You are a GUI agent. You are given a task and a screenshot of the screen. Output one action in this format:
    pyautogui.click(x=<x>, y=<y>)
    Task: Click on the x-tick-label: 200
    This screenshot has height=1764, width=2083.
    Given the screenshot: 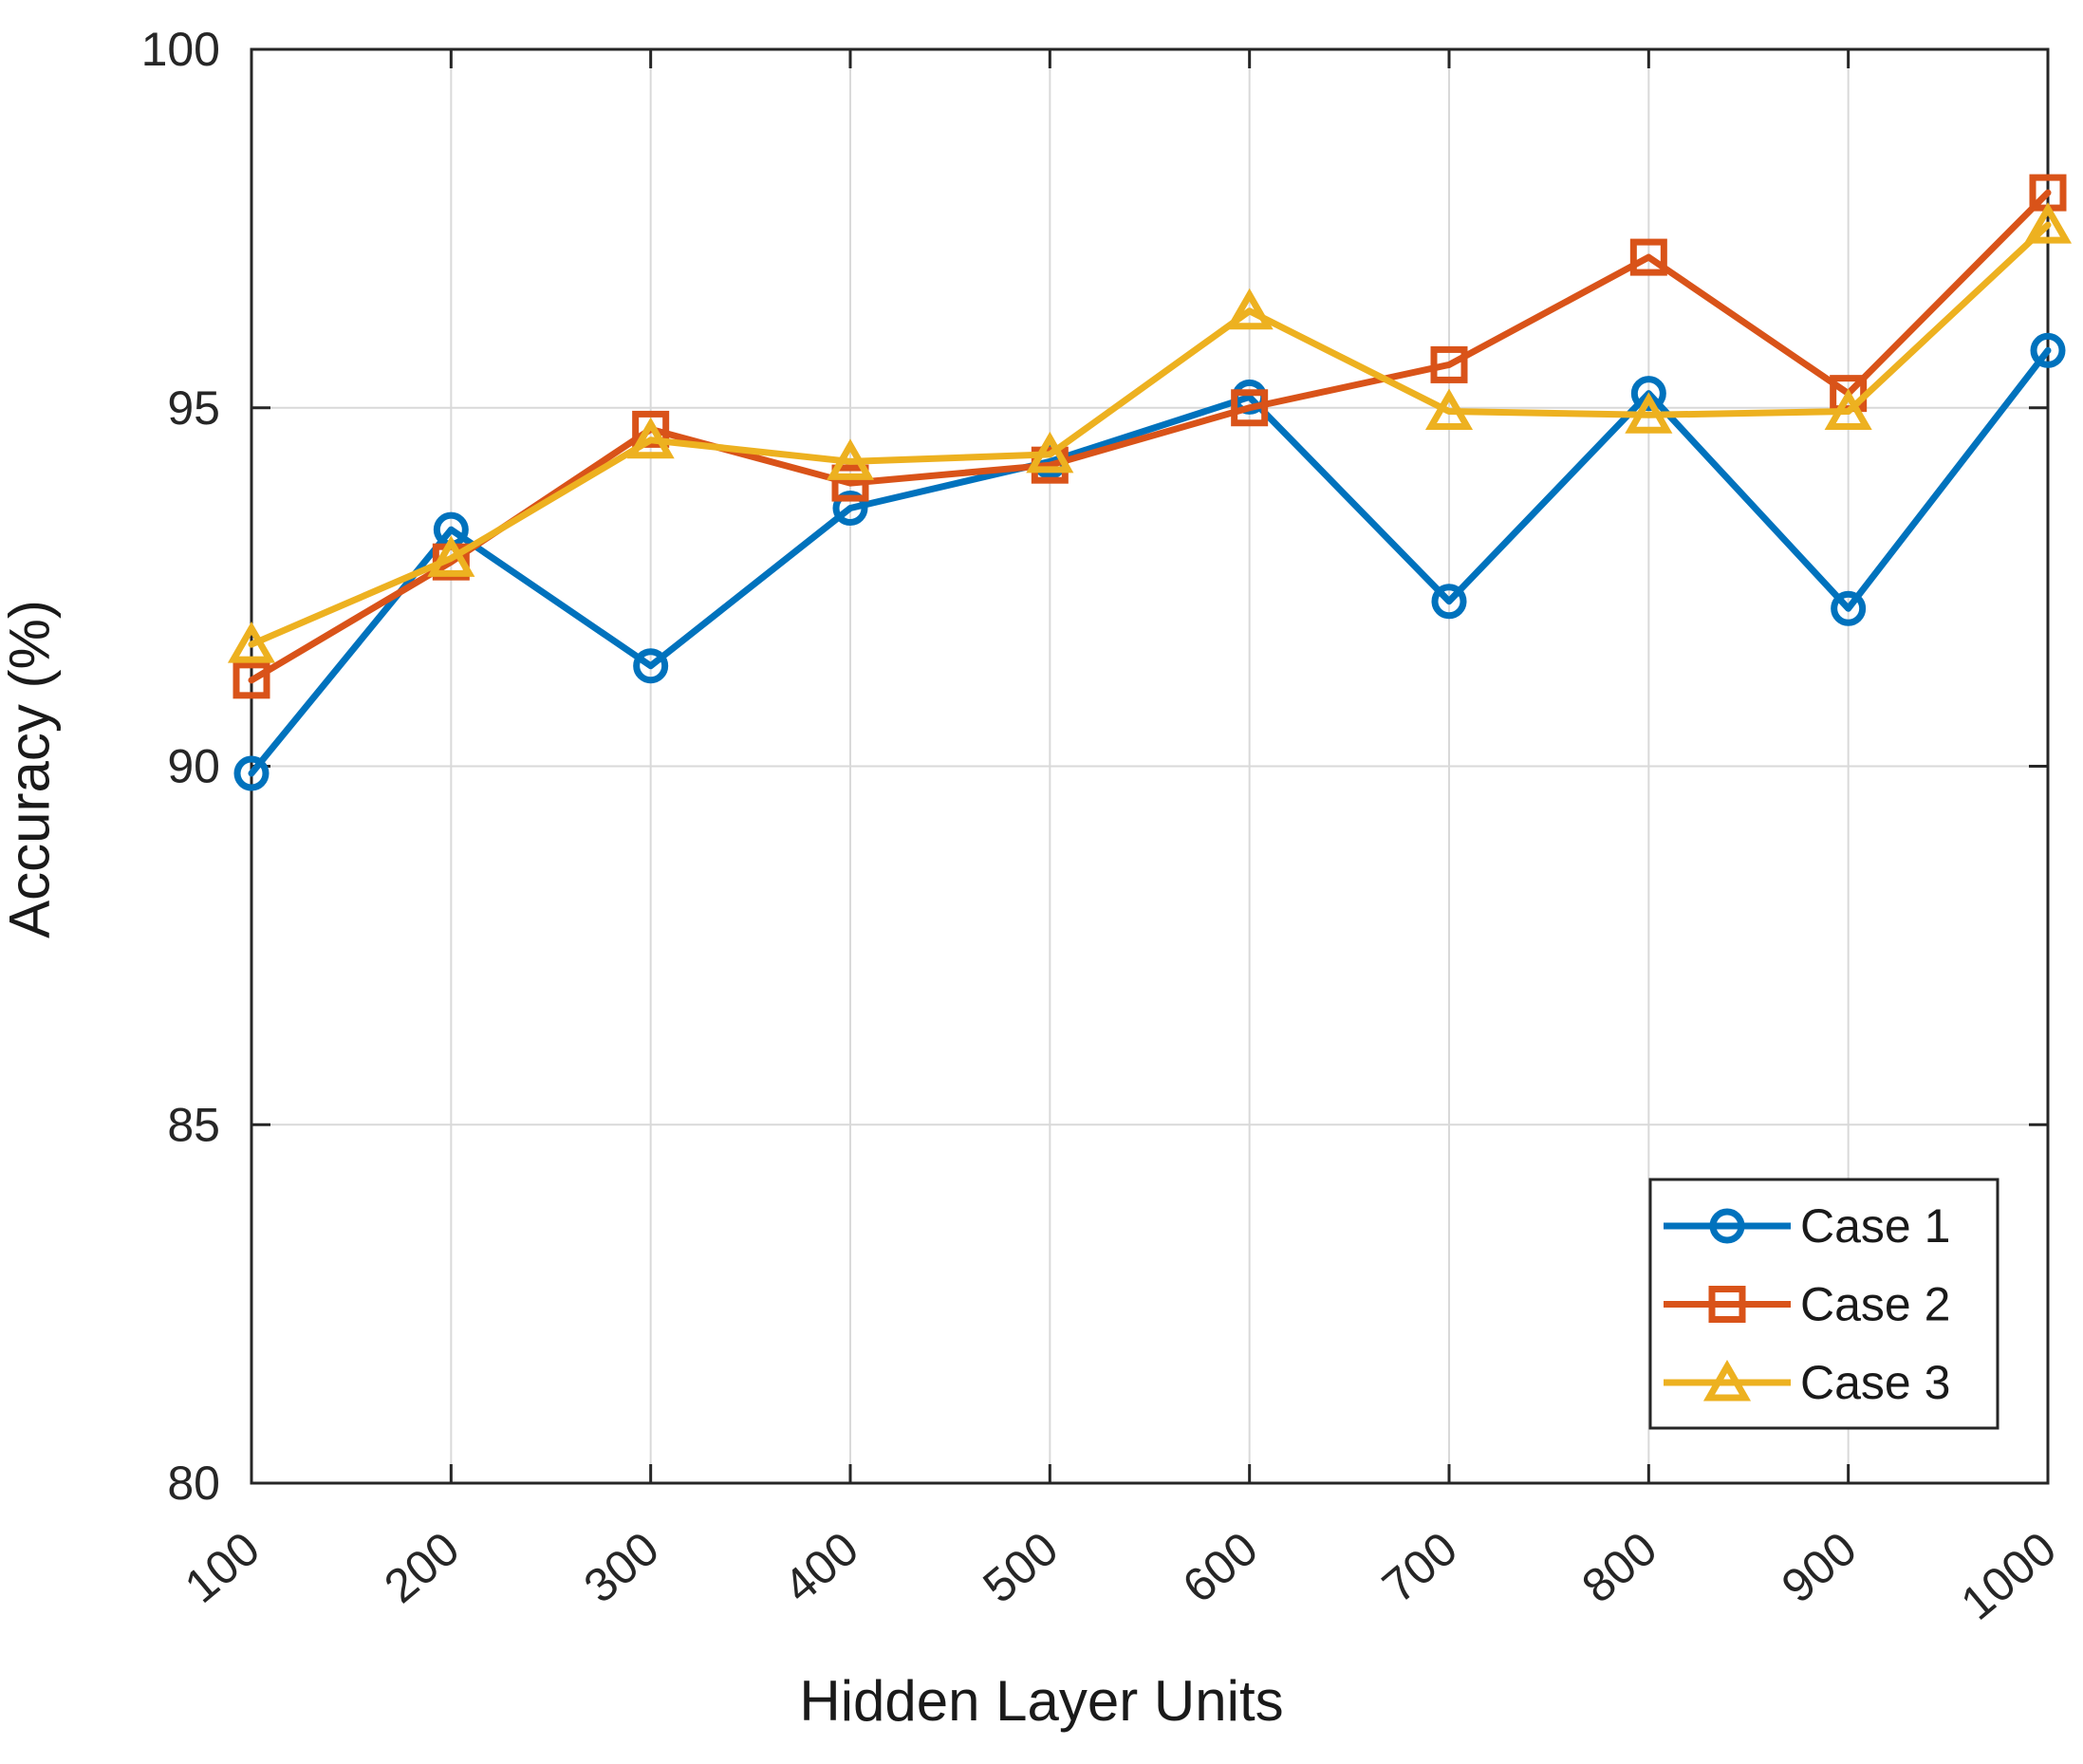 What is the action you would take?
    pyautogui.click(x=422, y=1568)
    